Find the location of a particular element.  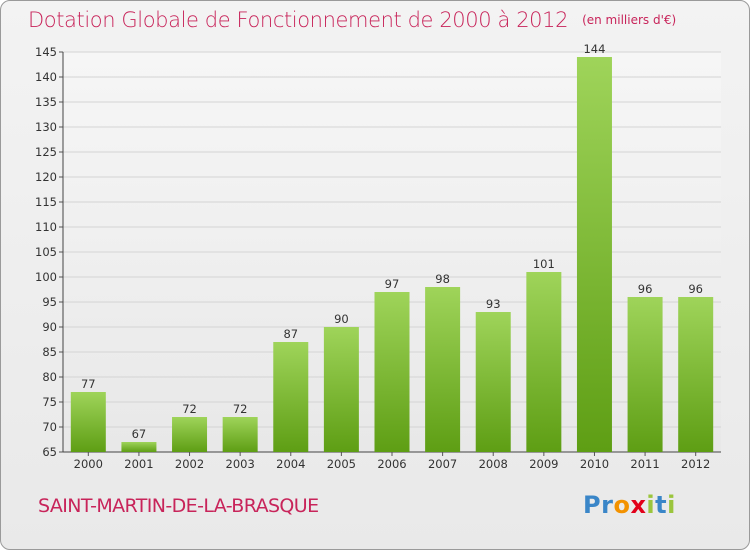

logo-letter: o is located at coordinates (622, 505).